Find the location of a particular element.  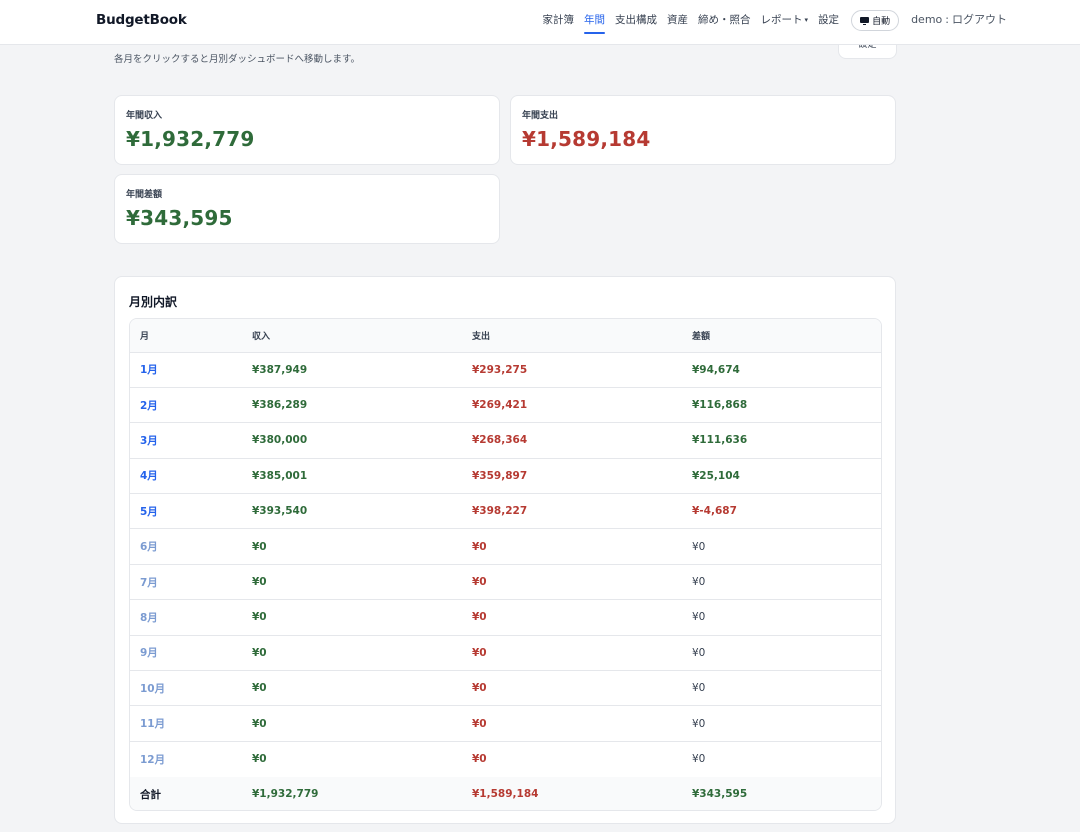

table-cell: 11月 is located at coordinates (186, 723).